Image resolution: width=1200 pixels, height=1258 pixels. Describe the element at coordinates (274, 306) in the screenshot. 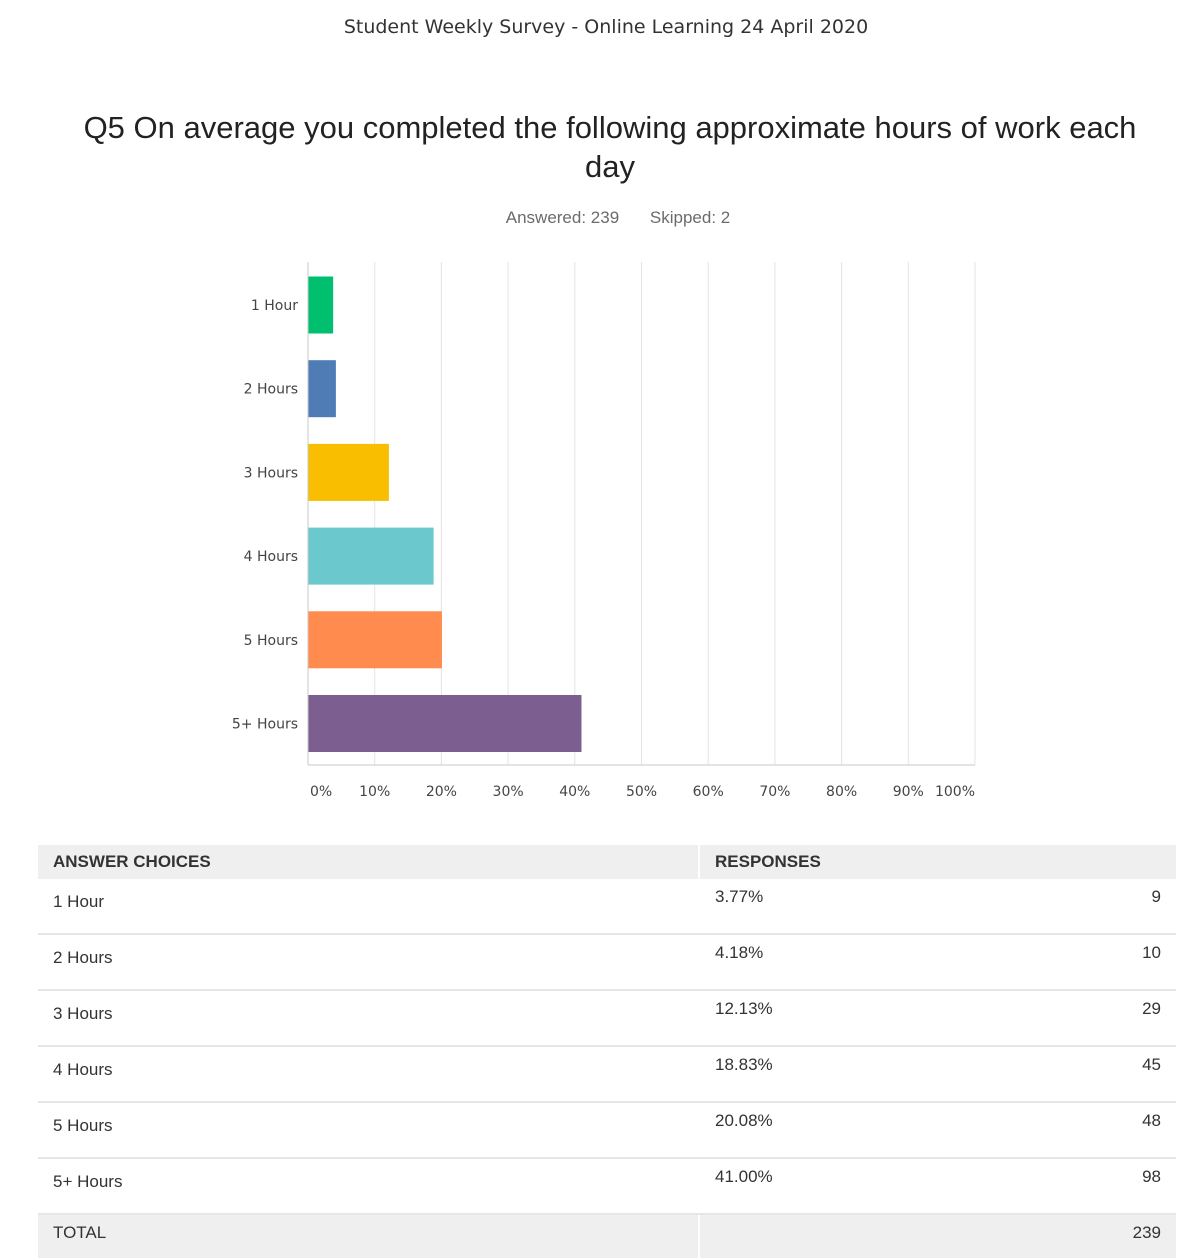

I see `category-label: 1 Hour` at that location.